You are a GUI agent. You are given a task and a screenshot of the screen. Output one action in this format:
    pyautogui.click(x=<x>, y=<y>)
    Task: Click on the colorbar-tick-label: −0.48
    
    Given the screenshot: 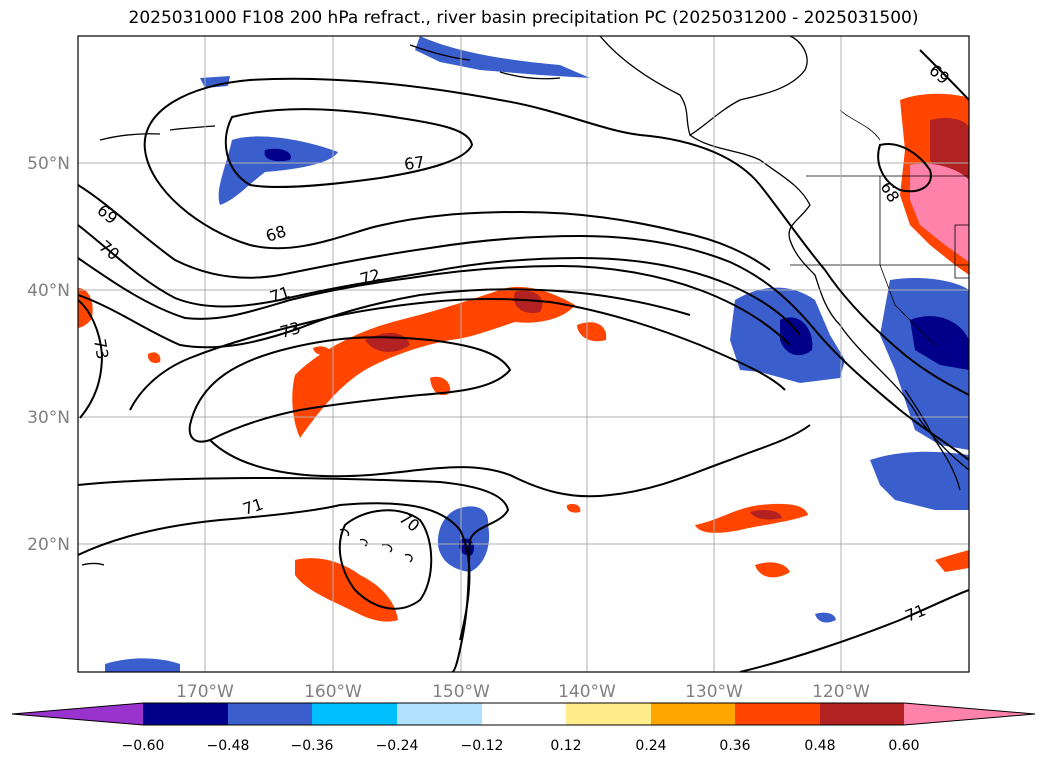 What is the action you would take?
    pyautogui.click(x=228, y=746)
    